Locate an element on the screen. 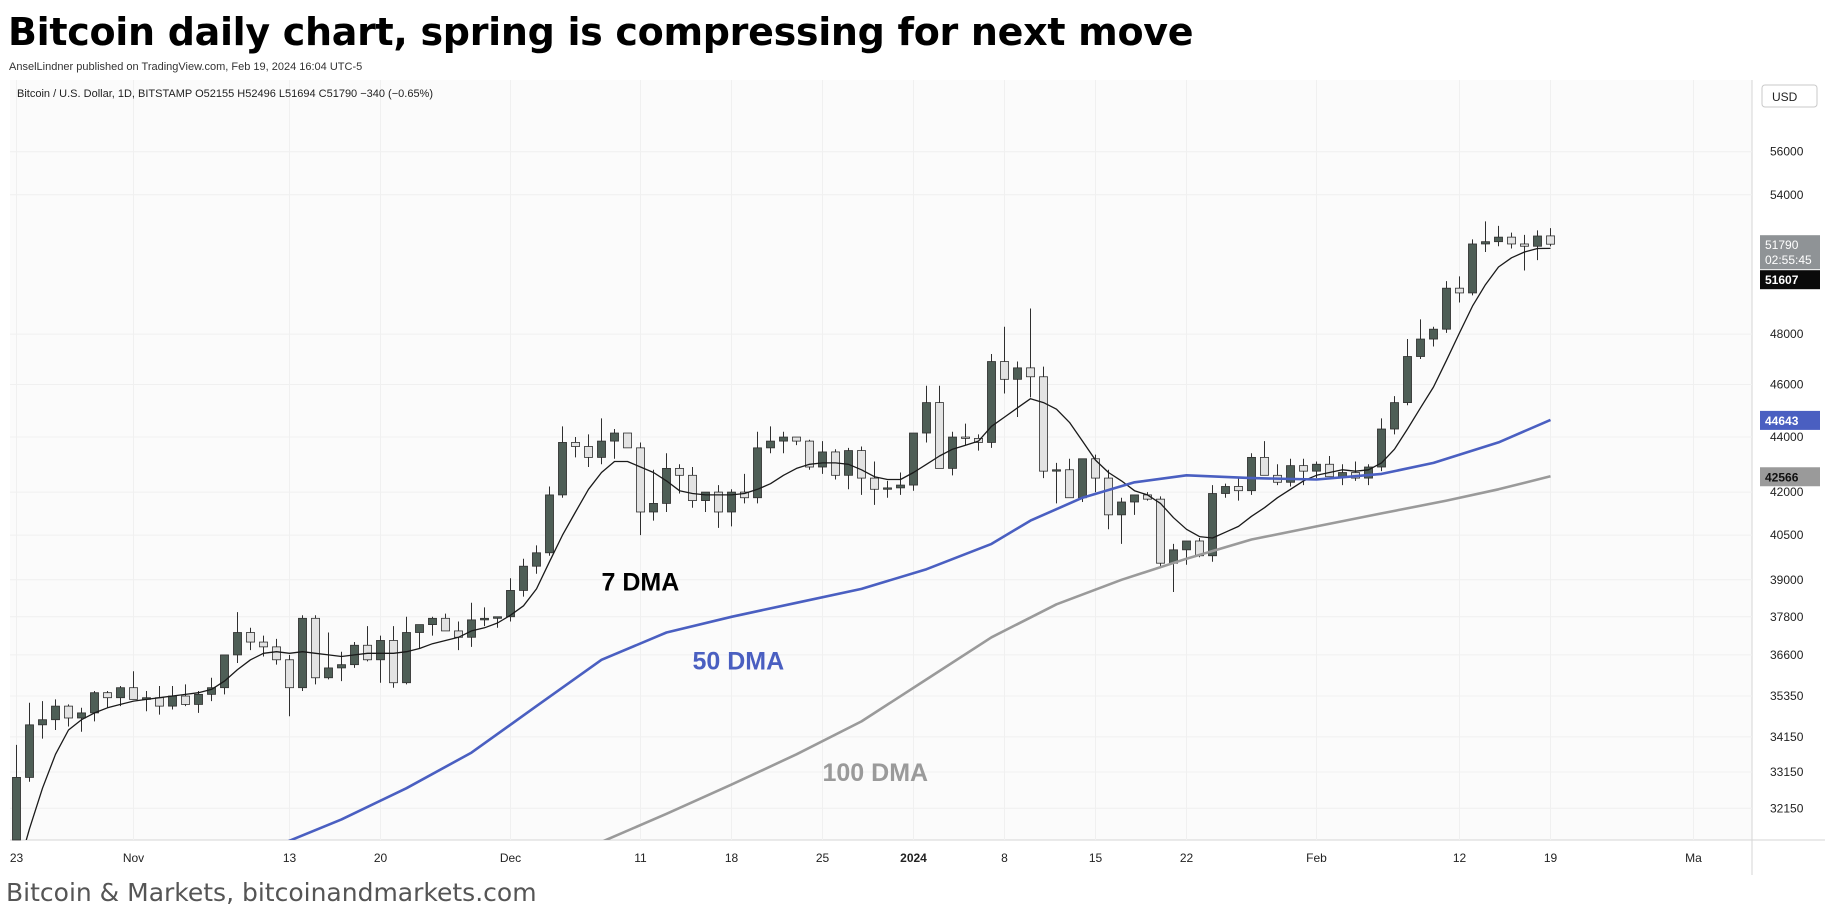 Image resolution: width=1835 pixels, height=909 pixels. price-label-dma100: 42566 is located at coordinates (1790, 477).